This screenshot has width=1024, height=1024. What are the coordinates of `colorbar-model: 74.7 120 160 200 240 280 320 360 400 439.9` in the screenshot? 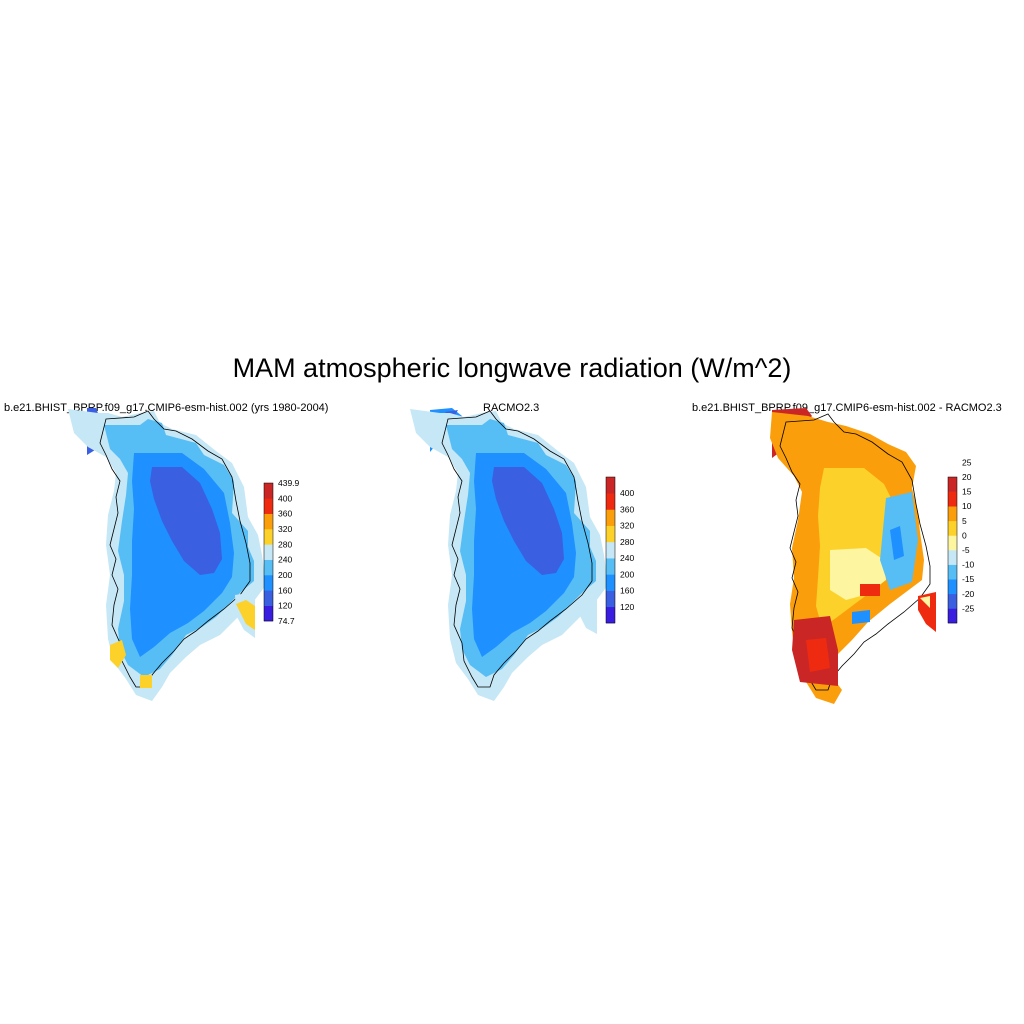 It's located at (281, 552).